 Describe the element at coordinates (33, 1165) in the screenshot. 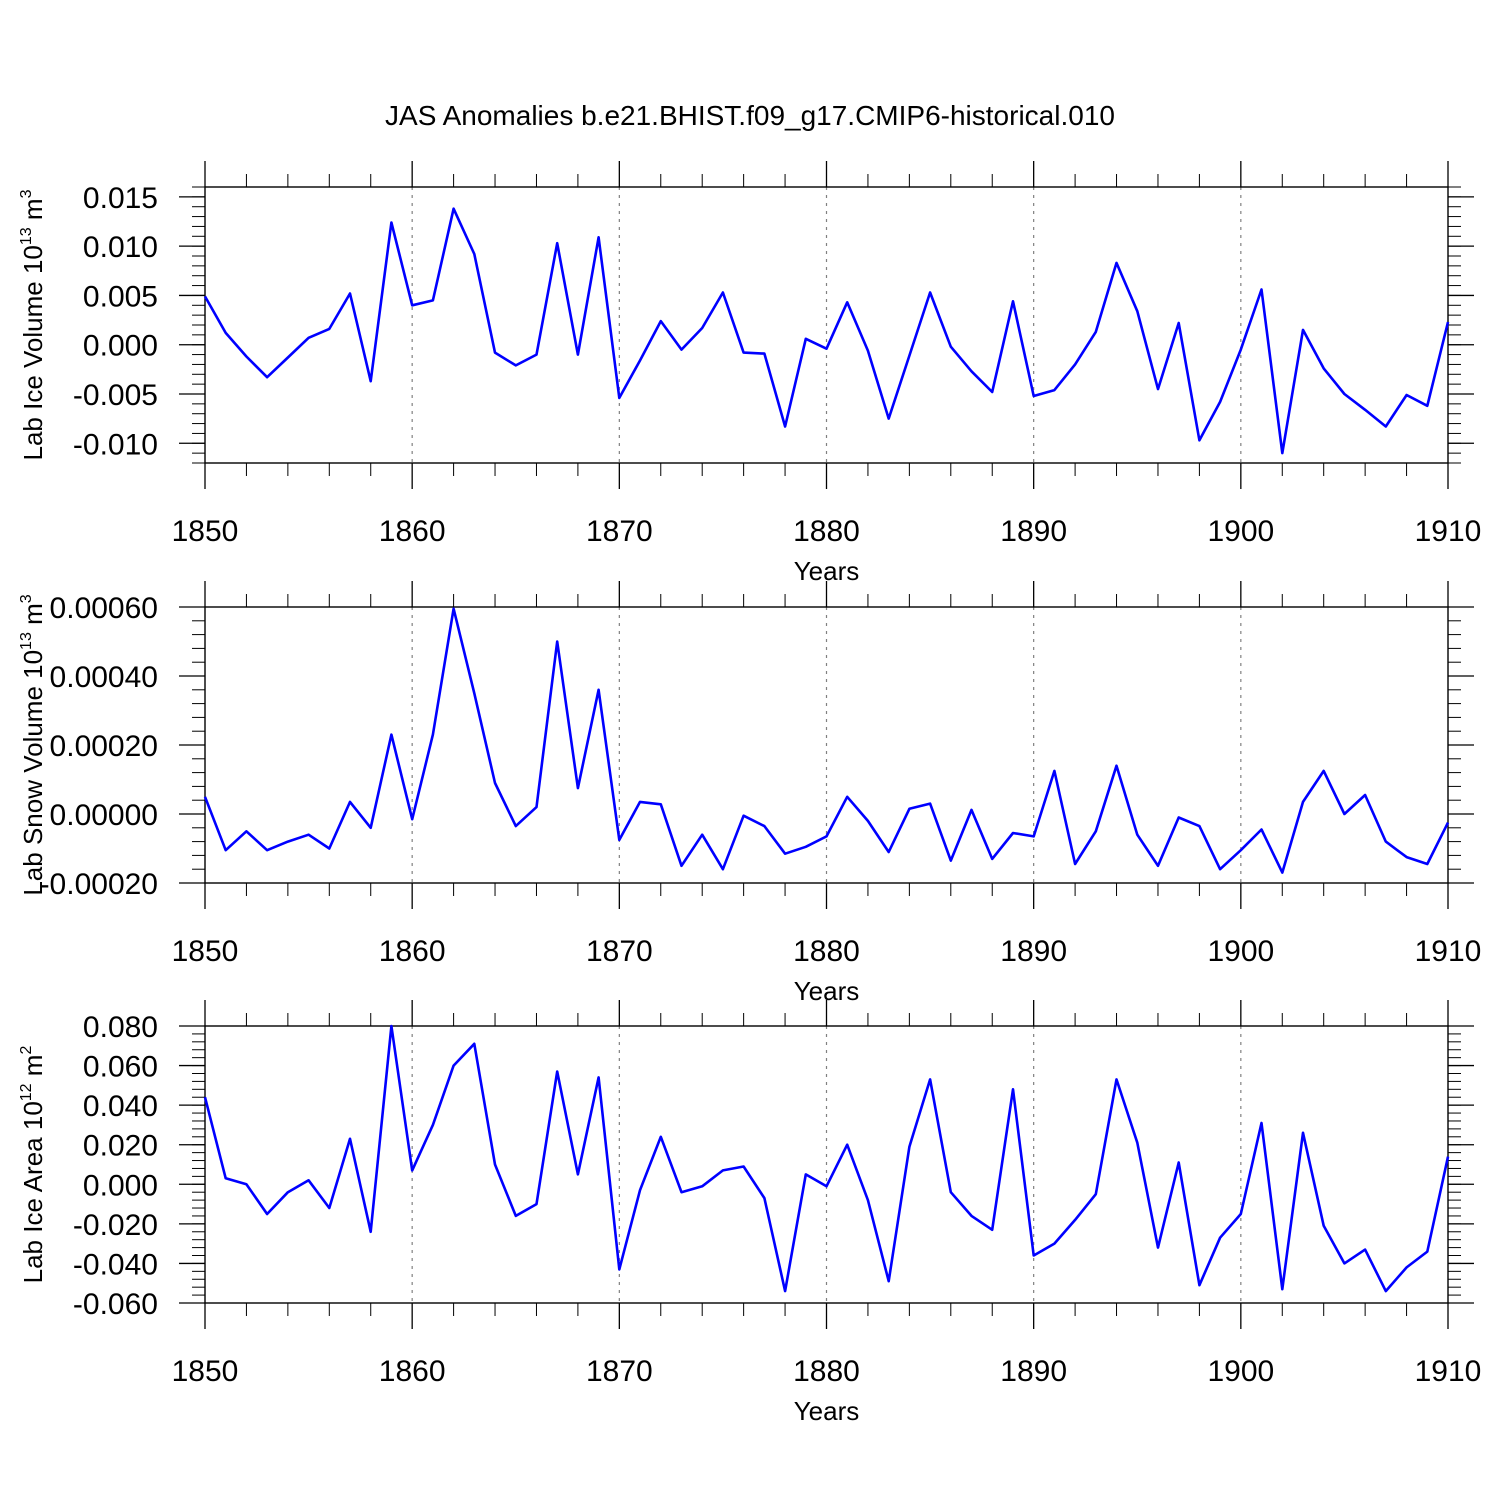

I see `y-axis-title: Lab Ice Area 1012 m2` at that location.